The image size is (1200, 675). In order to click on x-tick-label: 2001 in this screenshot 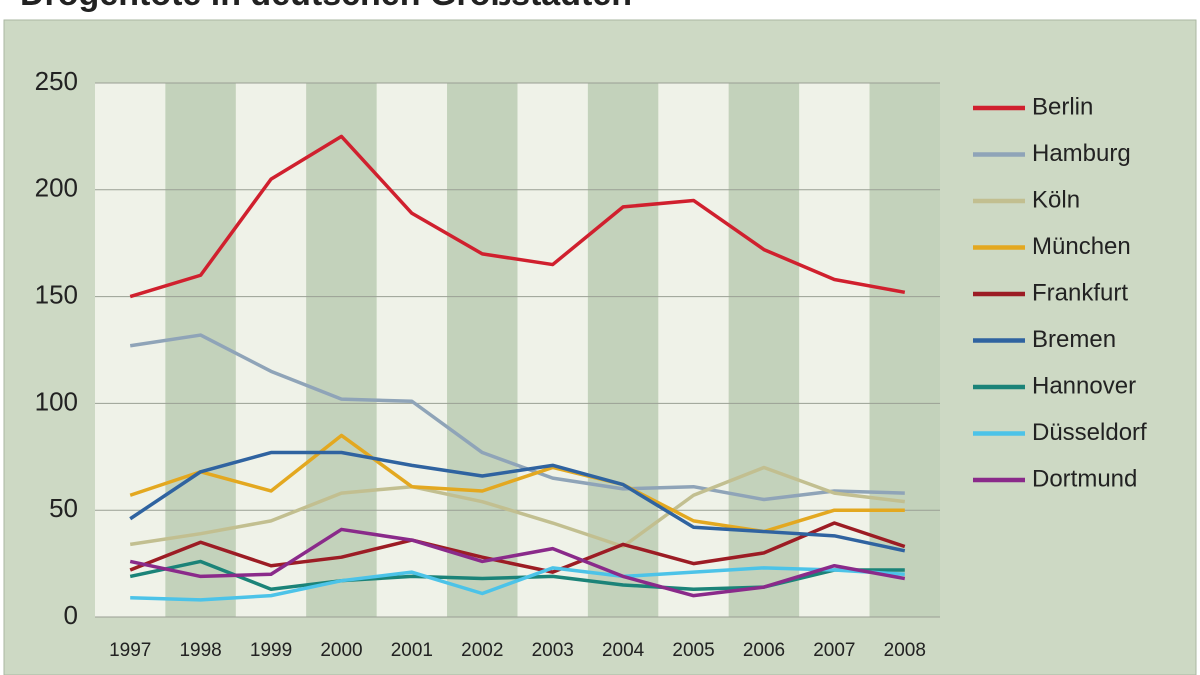, I will do `click(412, 650)`.